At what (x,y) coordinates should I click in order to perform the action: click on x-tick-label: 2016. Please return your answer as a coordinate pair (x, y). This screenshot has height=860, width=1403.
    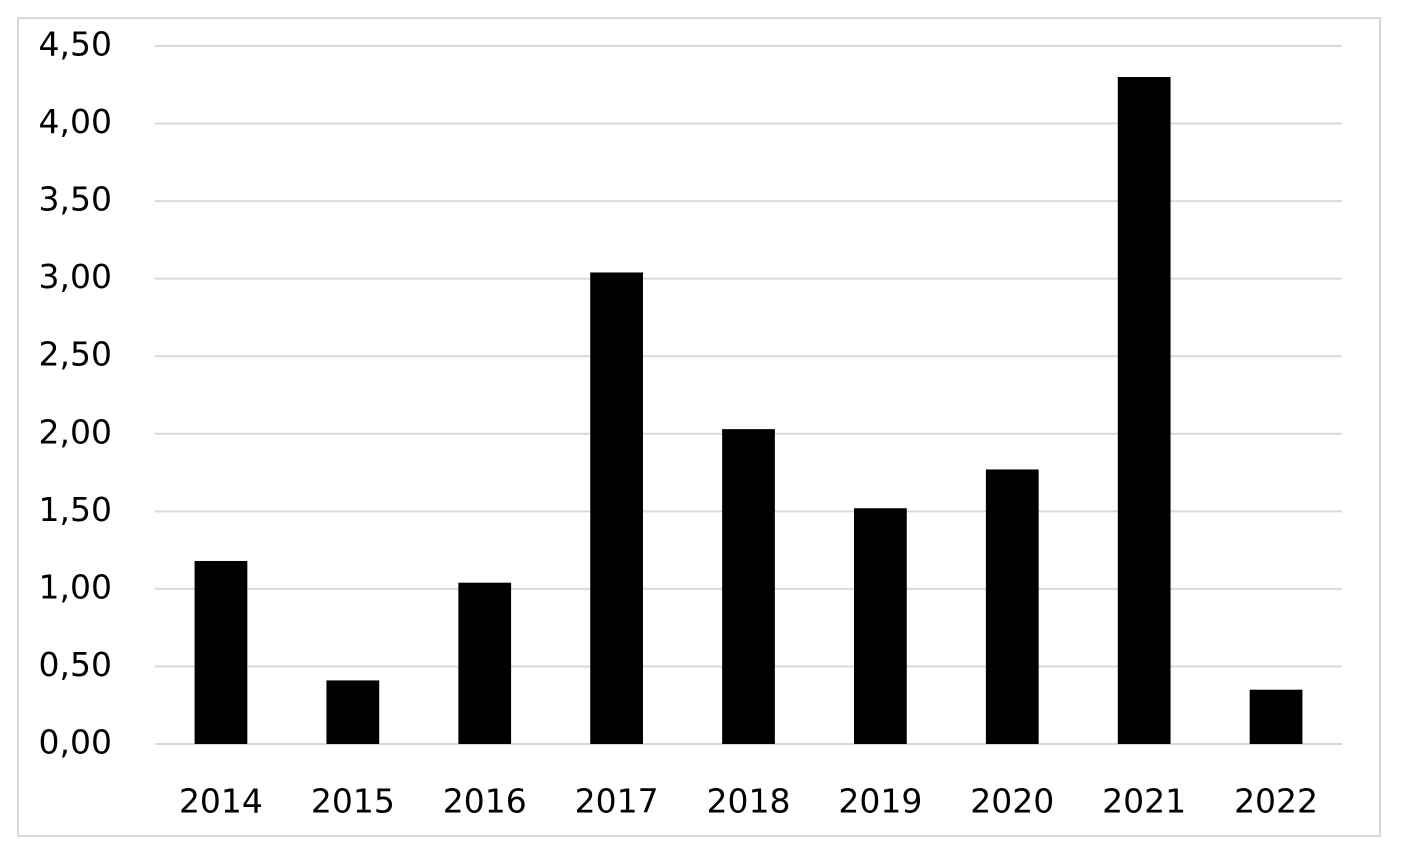
    Looking at the image, I should click on (485, 801).